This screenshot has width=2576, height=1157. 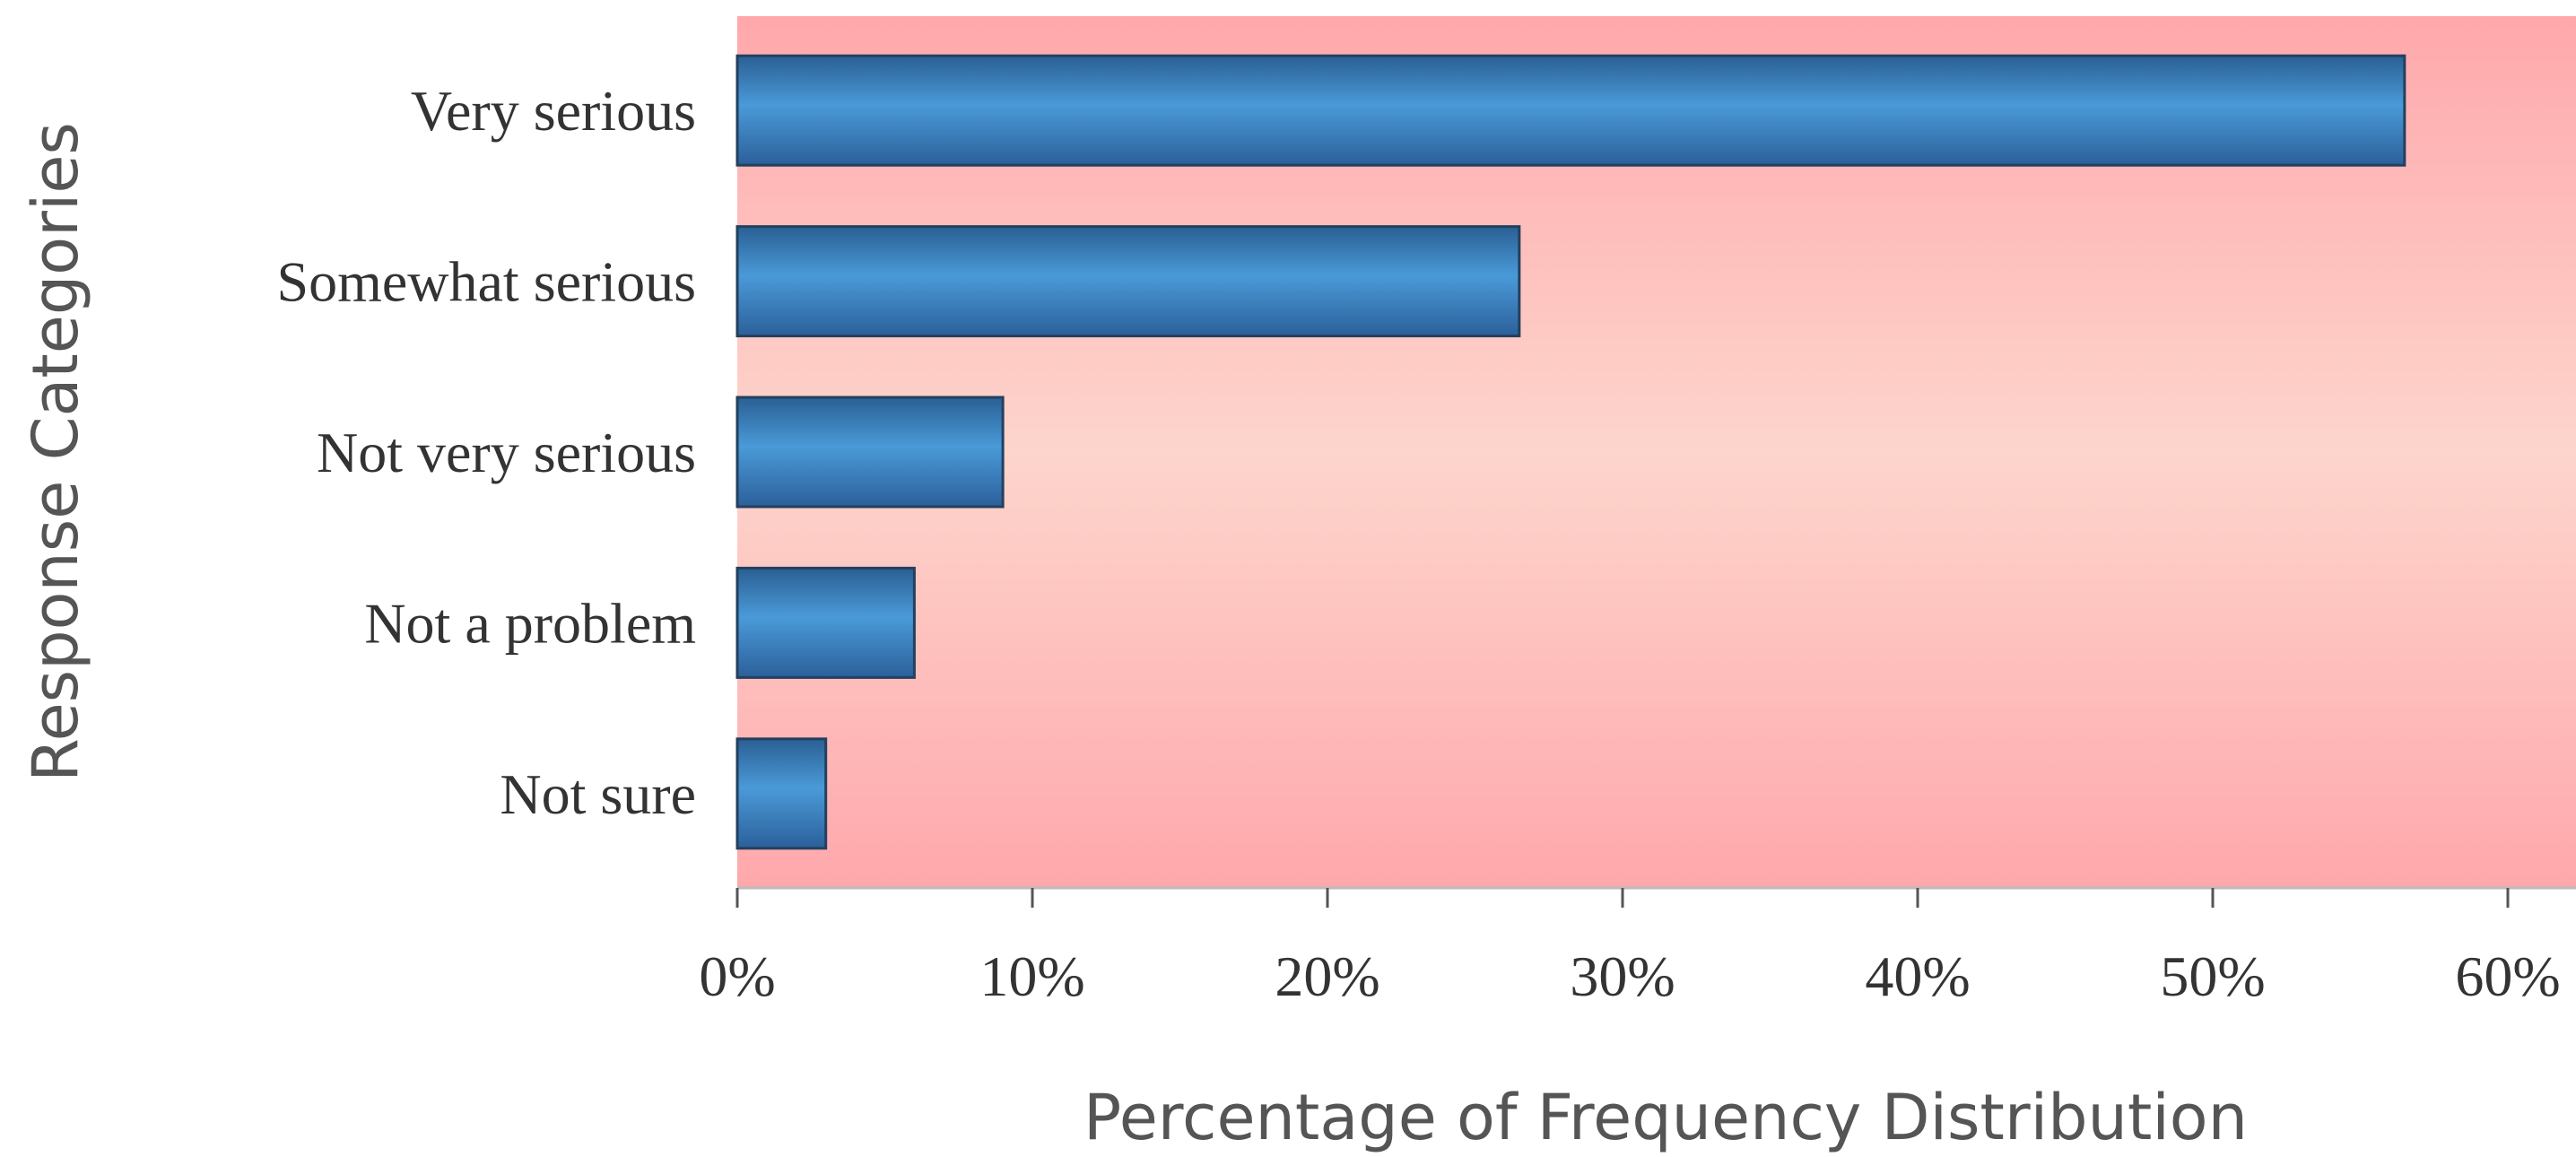 What do you see at coordinates (1570, 110) in the screenshot?
I see `bar-very-serious` at bounding box center [1570, 110].